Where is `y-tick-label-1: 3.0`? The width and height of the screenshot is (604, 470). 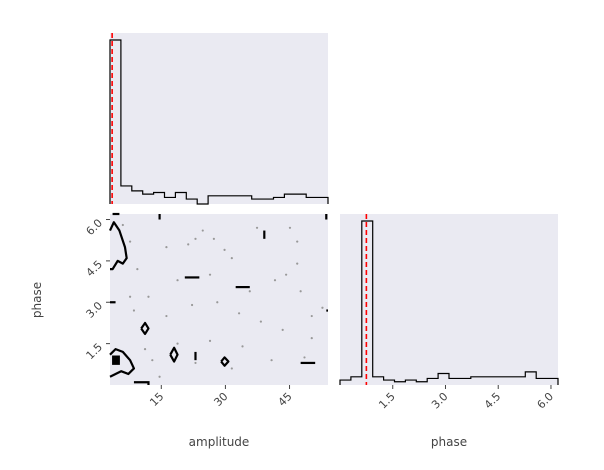 y-tick-label-1: 3.0 is located at coordinates (95, 310).